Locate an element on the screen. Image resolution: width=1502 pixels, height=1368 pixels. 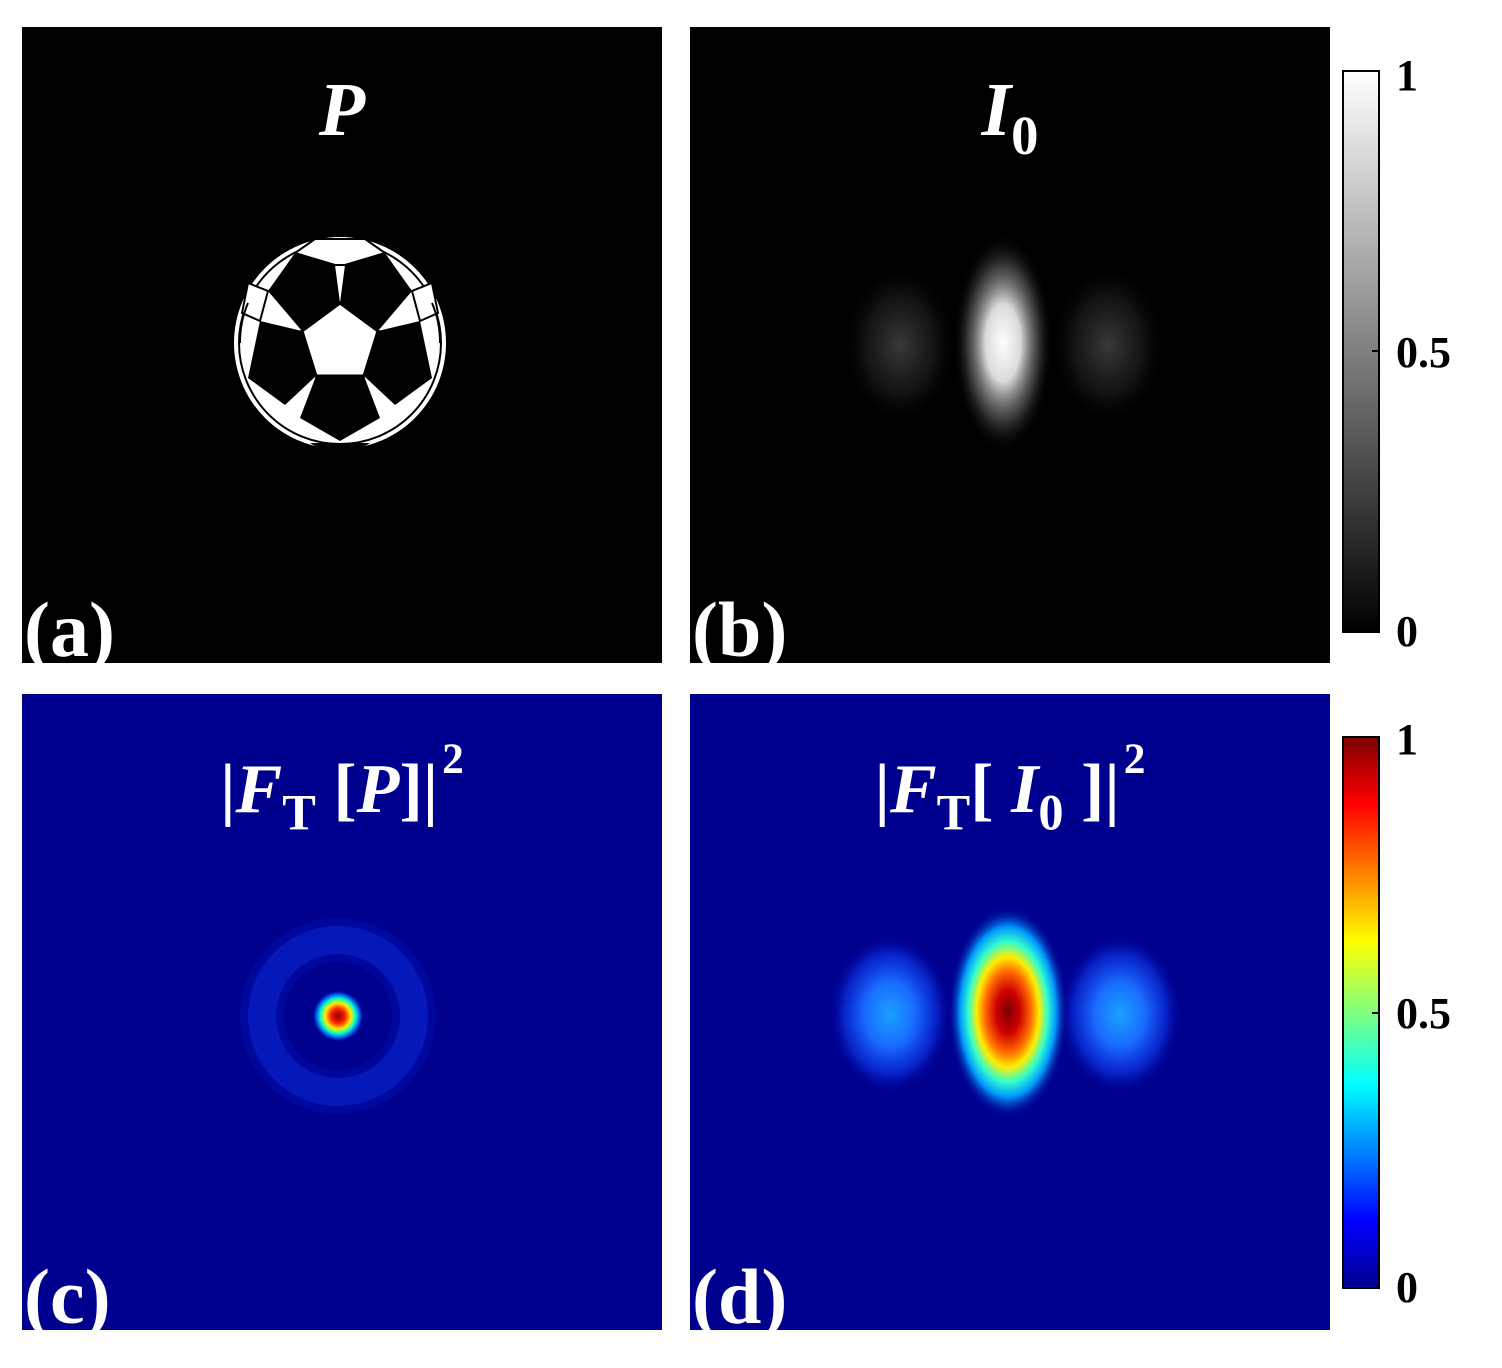
colorbar-gray-tick-0: 0 is located at coordinates (1407, 631).